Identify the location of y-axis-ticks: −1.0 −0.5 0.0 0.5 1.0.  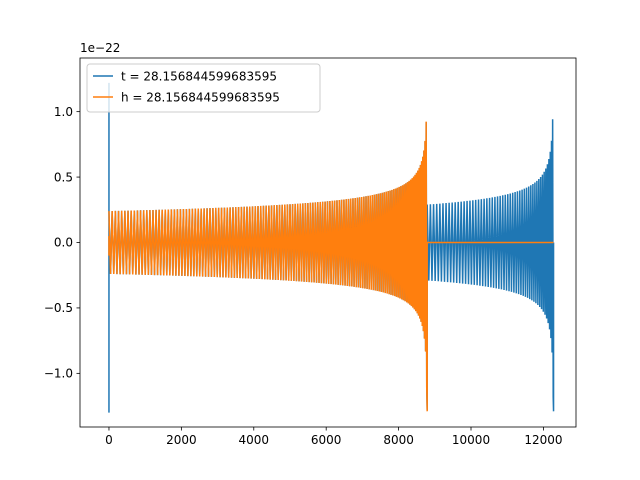
(62, 243).